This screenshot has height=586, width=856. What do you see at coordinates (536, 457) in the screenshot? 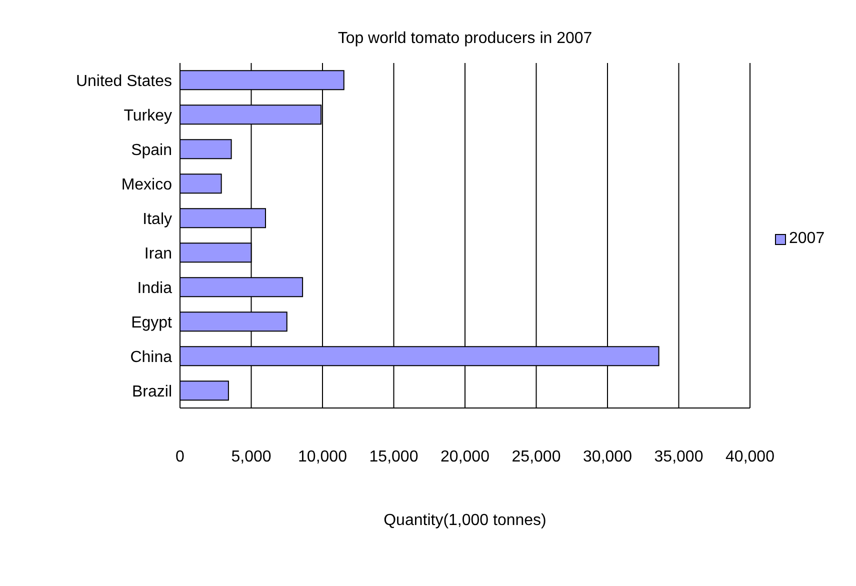
I see `x-tick-label: 25,000` at bounding box center [536, 457].